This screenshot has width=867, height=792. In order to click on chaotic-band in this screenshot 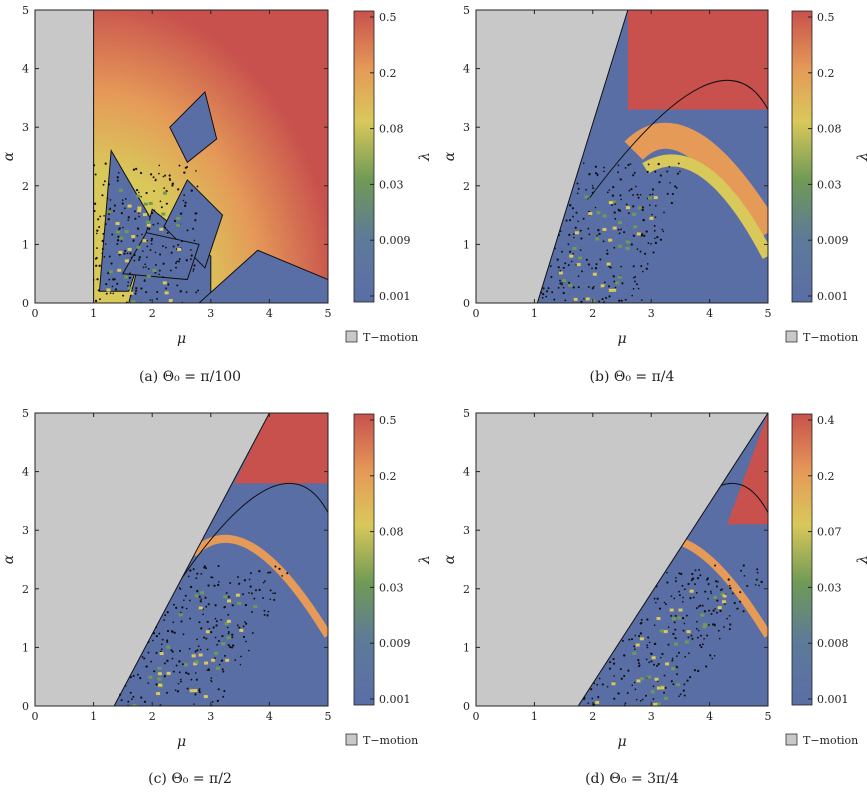, I will do `click(705, 206)`.